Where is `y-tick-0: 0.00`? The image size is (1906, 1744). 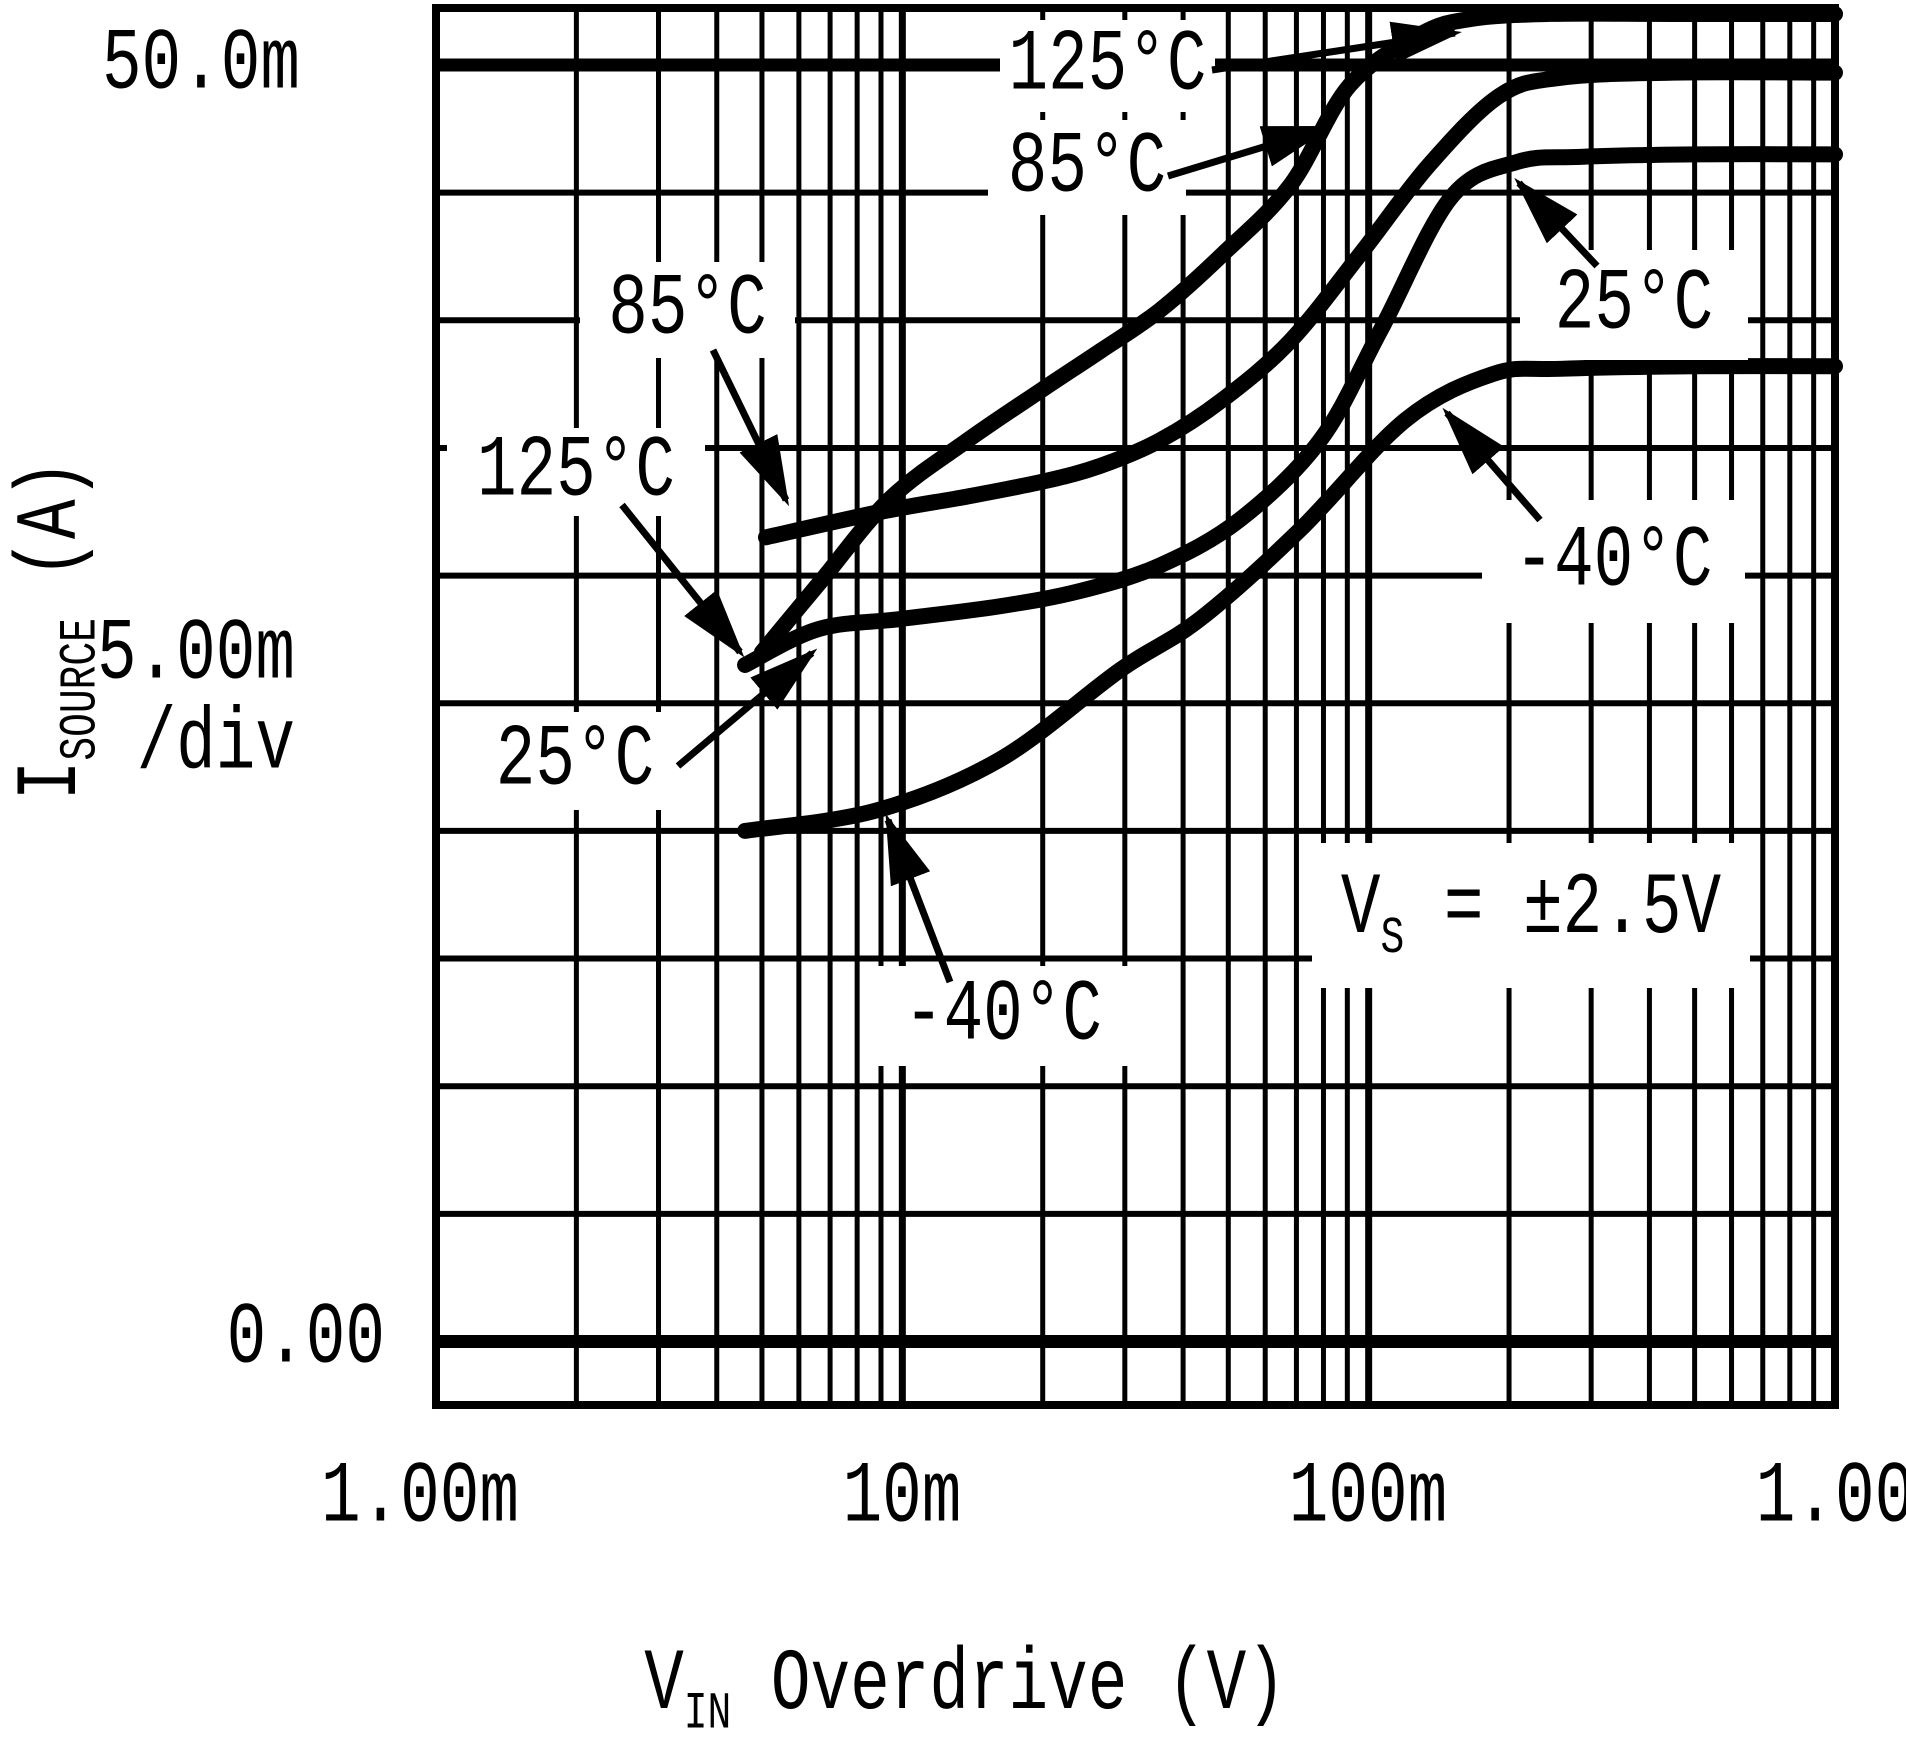
y-tick-0: 0.00 is located at coordinates (305, 1338).